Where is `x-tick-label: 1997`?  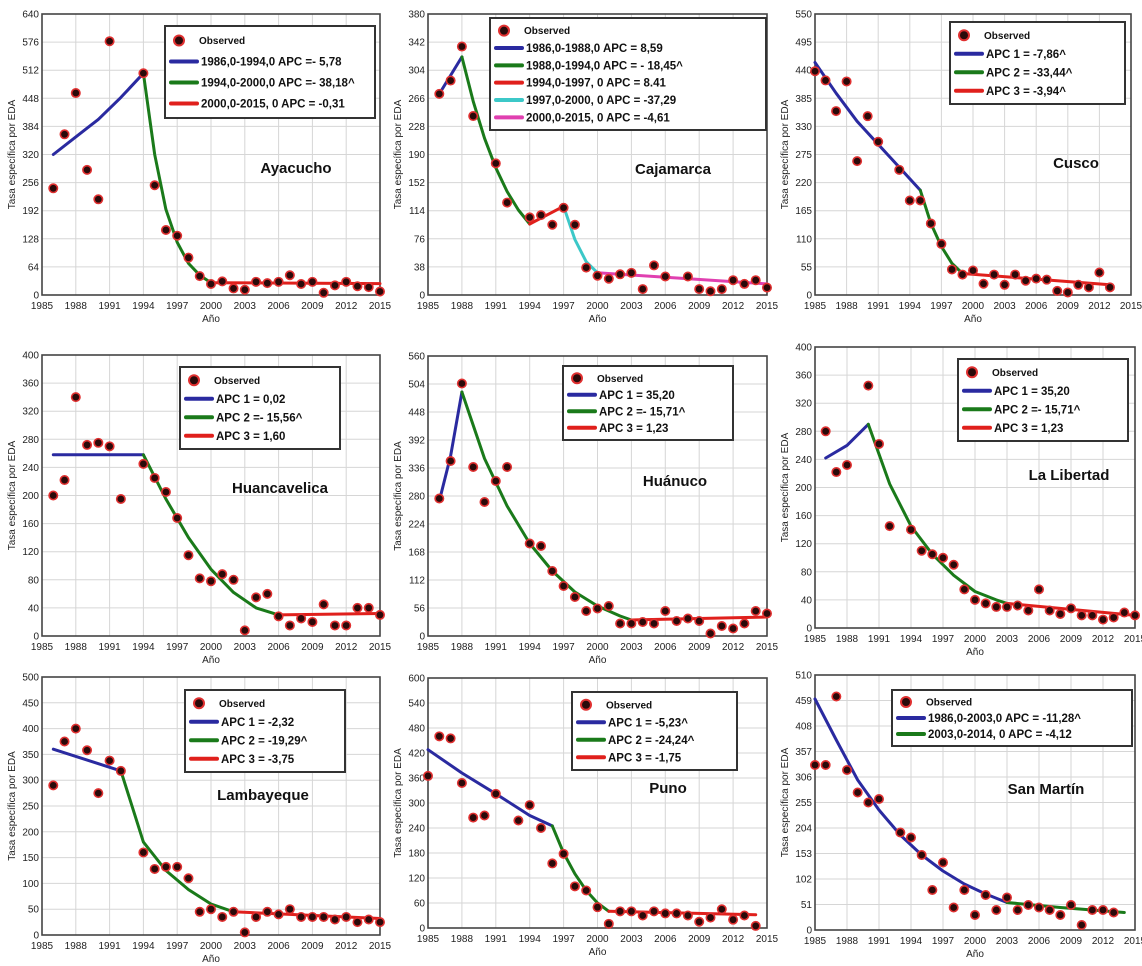 x-tick-label: 1997 is located at coordinates (943, 941).